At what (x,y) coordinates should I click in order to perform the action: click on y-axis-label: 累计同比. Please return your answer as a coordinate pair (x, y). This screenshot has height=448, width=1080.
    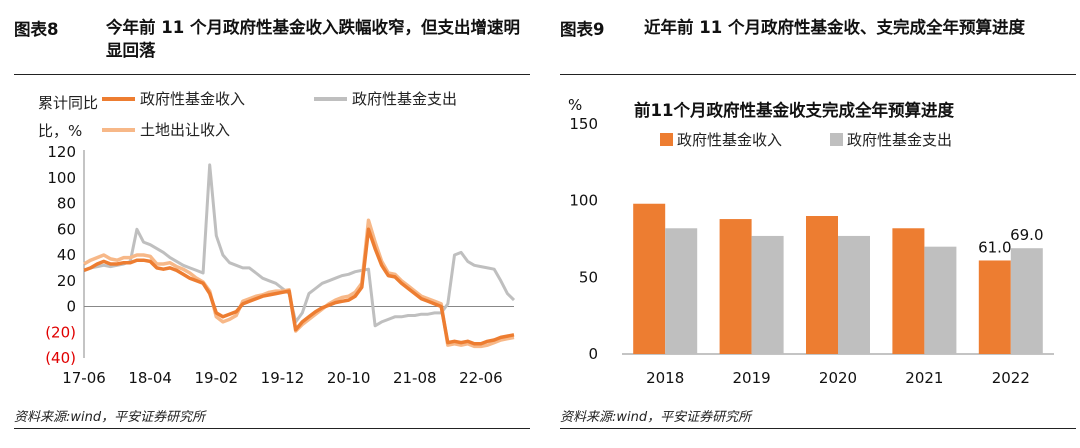
    Looking at the image, I should click on (68, 103).